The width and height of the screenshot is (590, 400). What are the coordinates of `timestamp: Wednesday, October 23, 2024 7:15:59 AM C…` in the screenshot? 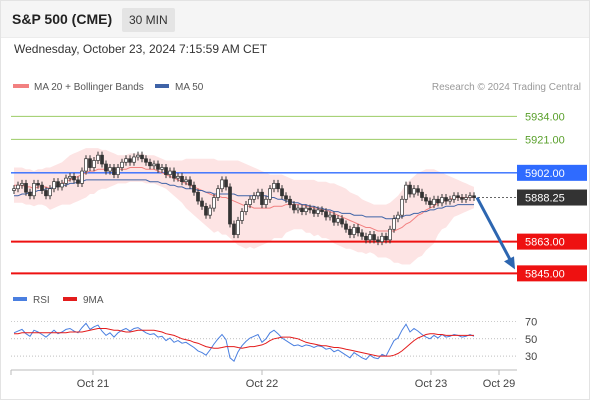 It's located at (141, 49).